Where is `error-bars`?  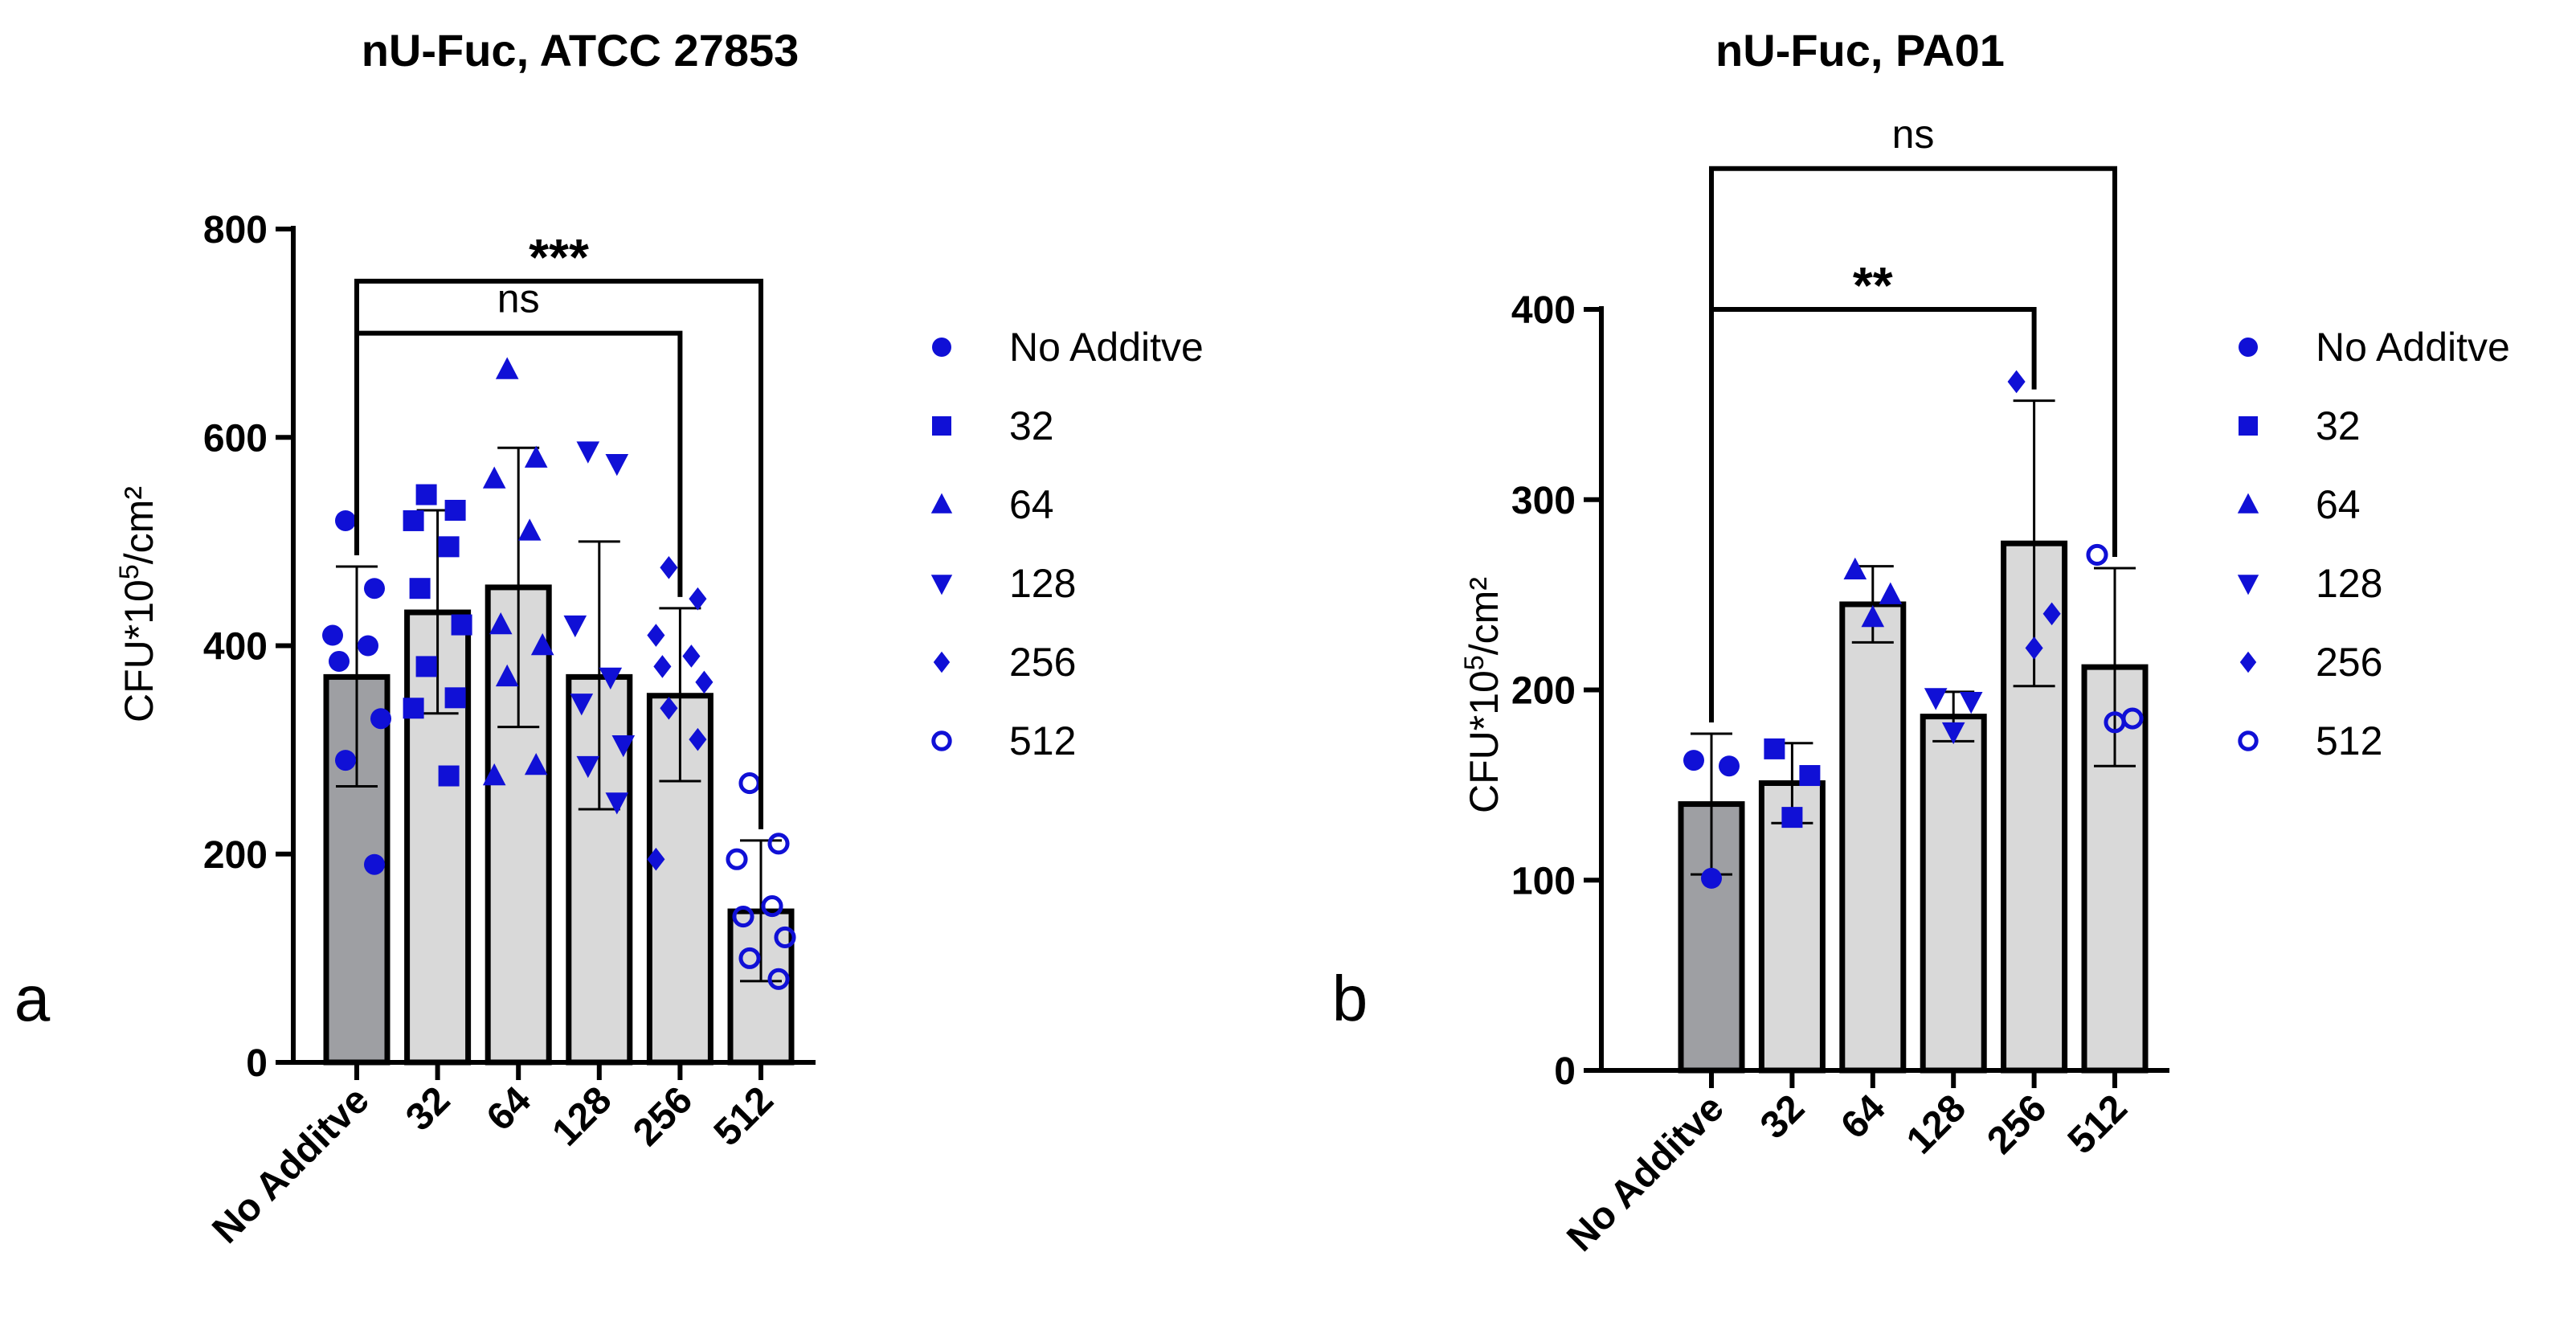 error-bars is located at coordinates (1913, 638).